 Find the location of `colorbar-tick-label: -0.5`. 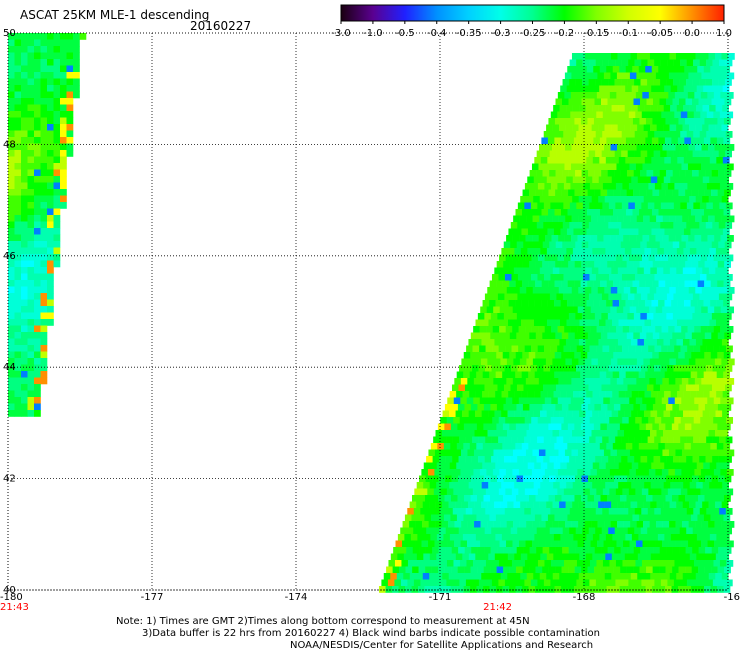

colorbar-tick-label: -0.5 is located at coordinates (405, 33).